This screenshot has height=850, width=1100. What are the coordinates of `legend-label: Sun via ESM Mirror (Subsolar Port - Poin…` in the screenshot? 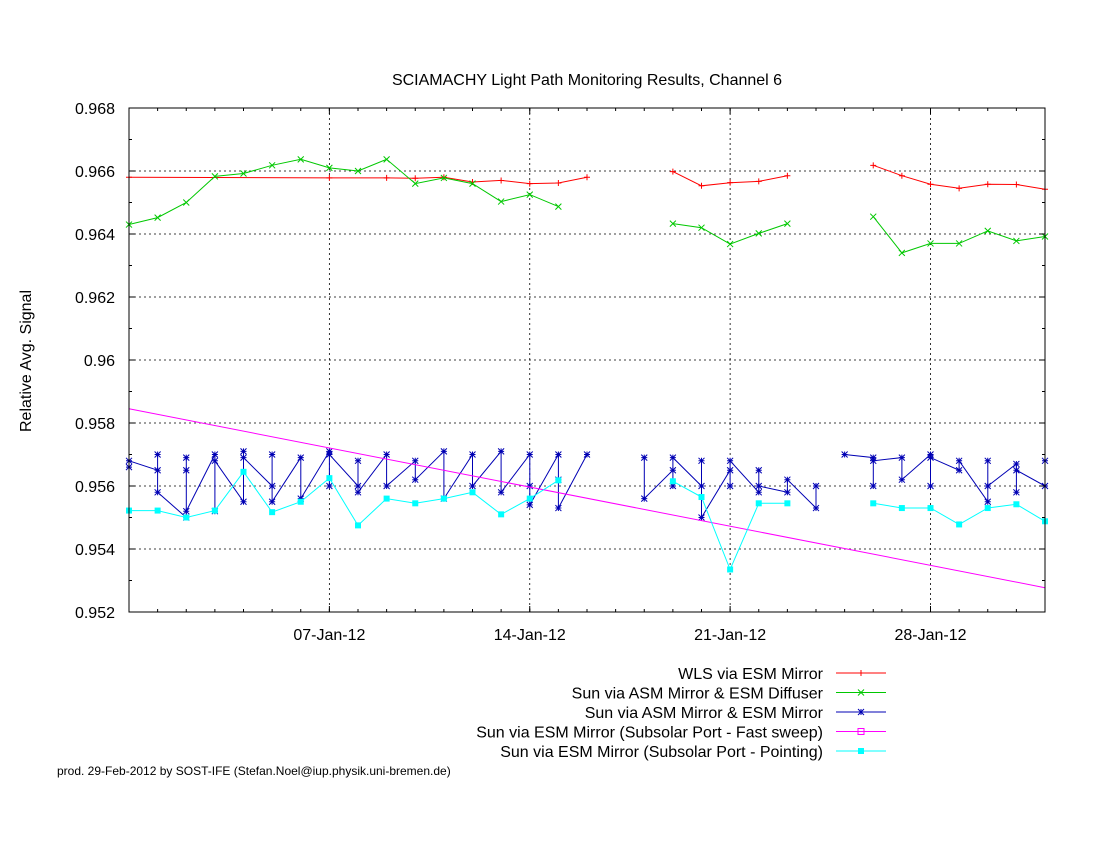 It's located at (661, 752).